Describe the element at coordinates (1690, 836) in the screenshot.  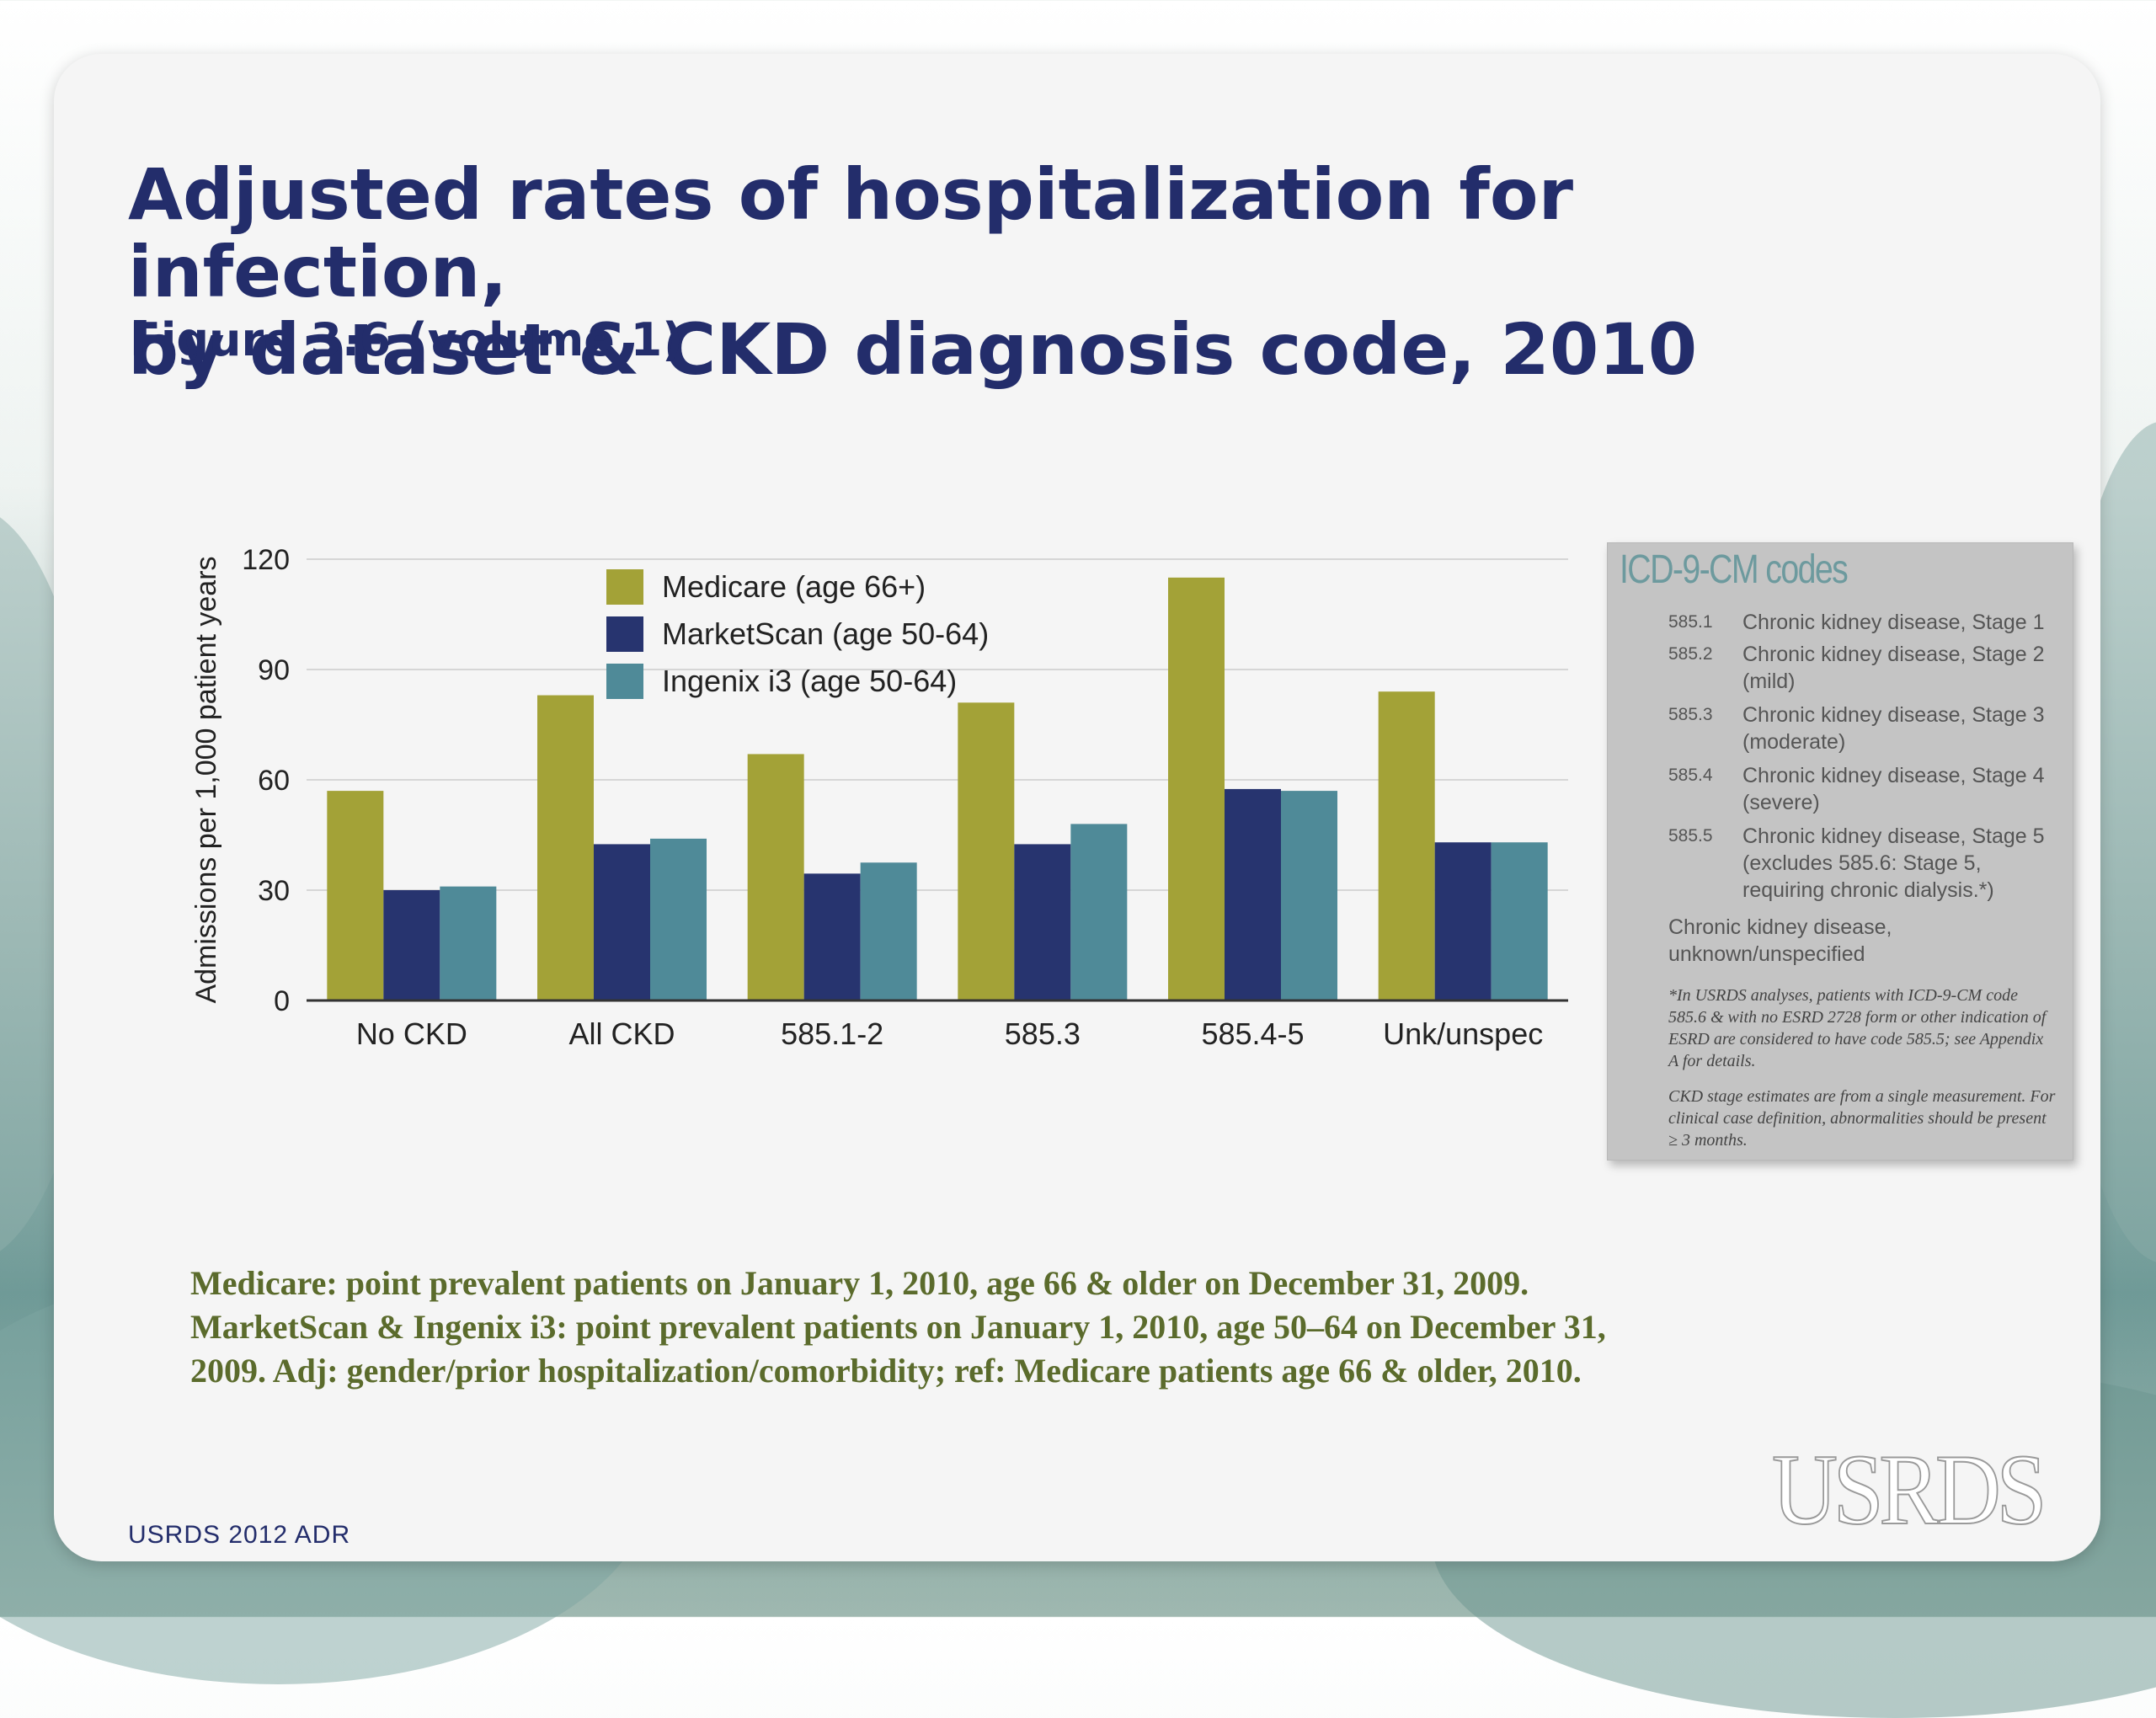
I see `code-number: 585.5` at that location.